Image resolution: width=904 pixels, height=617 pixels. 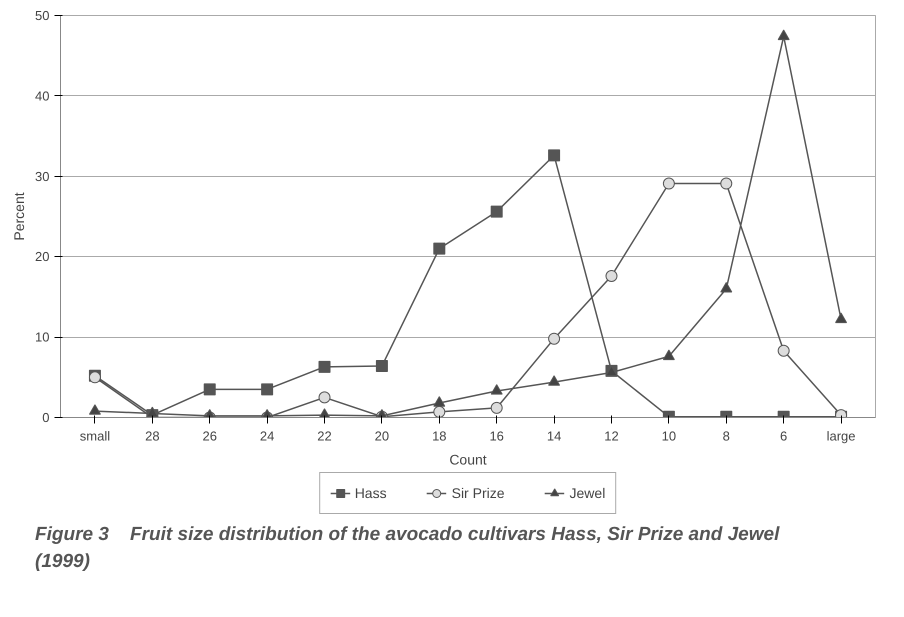 I want to click on legend-label: Sir Prize, so click(x=478, y=493).